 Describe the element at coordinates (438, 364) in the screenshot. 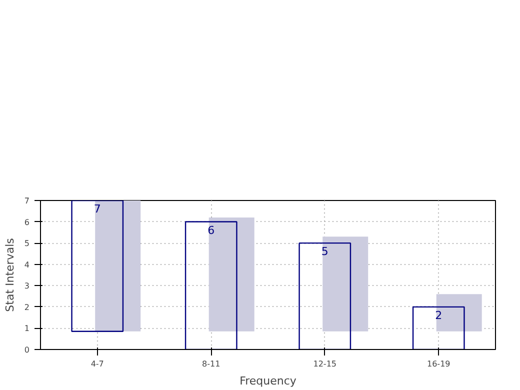

I see `x-tick-label: 16-19` at that location.